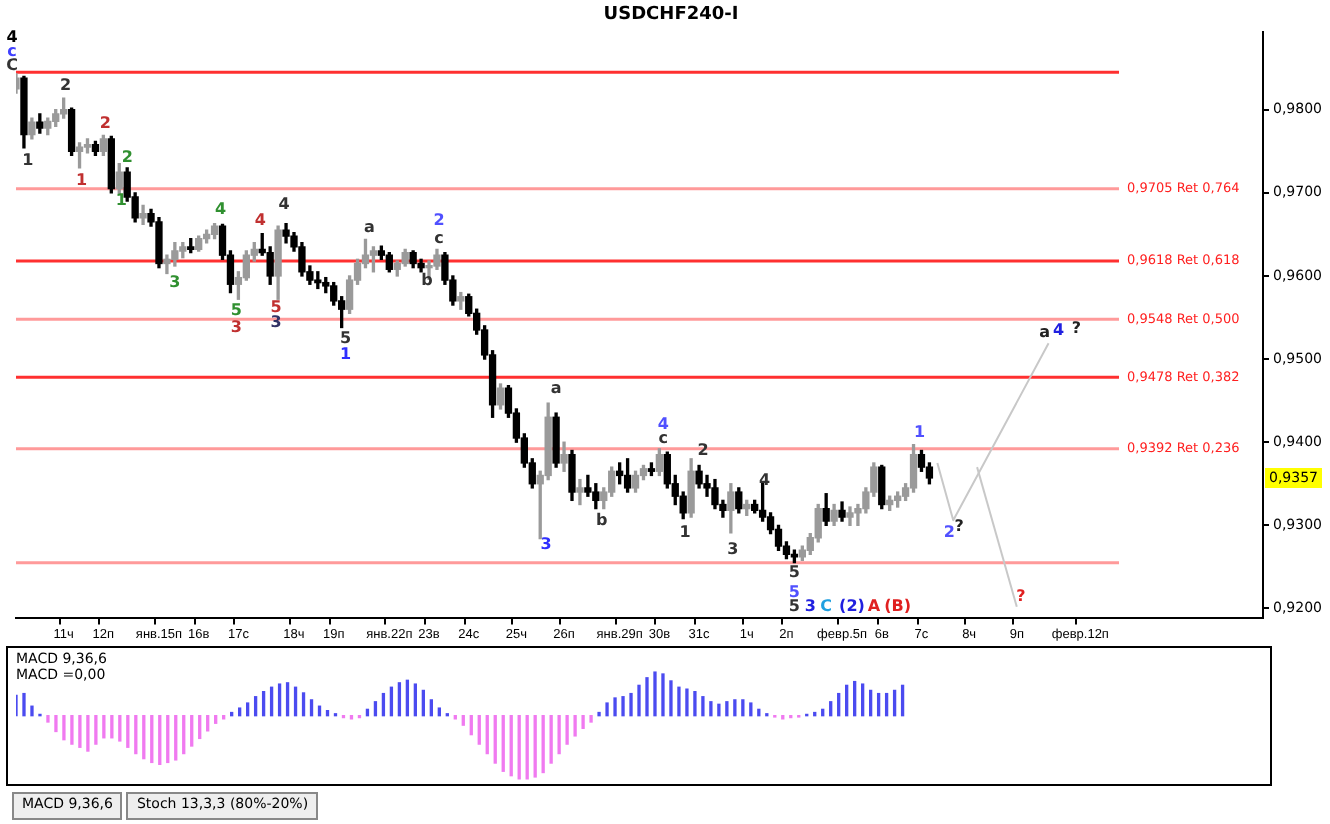 The image size is (1330, 824). What do you see at coordinates (671, 15) in the screenshot?
I see `chart-title: USDCHF240-I` at bounding box center [671, 15].